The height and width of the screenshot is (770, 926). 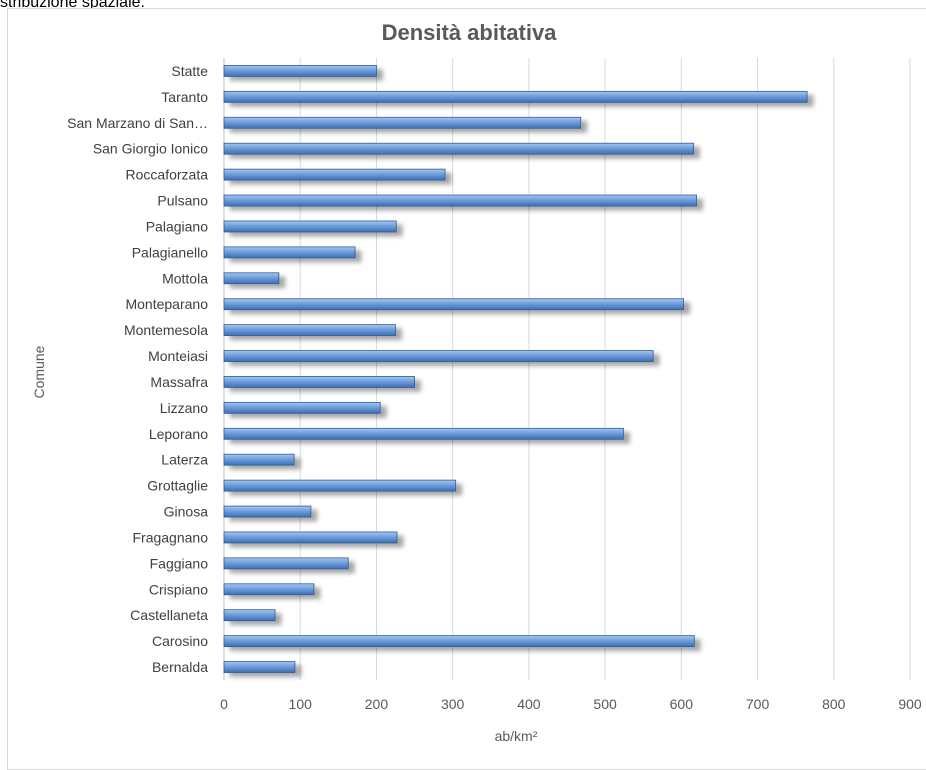 I want to click on category-label: Castellaneta, so click(x=169, y=615).